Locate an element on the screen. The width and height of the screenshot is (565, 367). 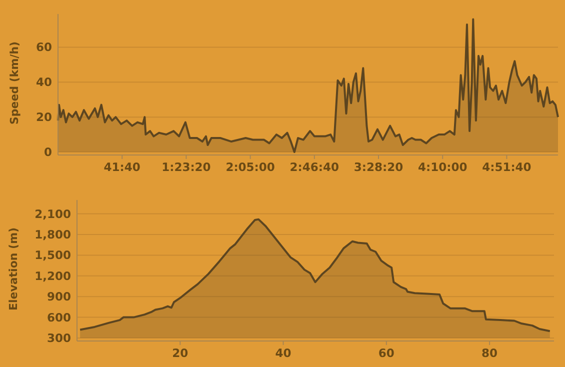
y-axis-title: Speed (km/h) is located at coordinates (14, 83).